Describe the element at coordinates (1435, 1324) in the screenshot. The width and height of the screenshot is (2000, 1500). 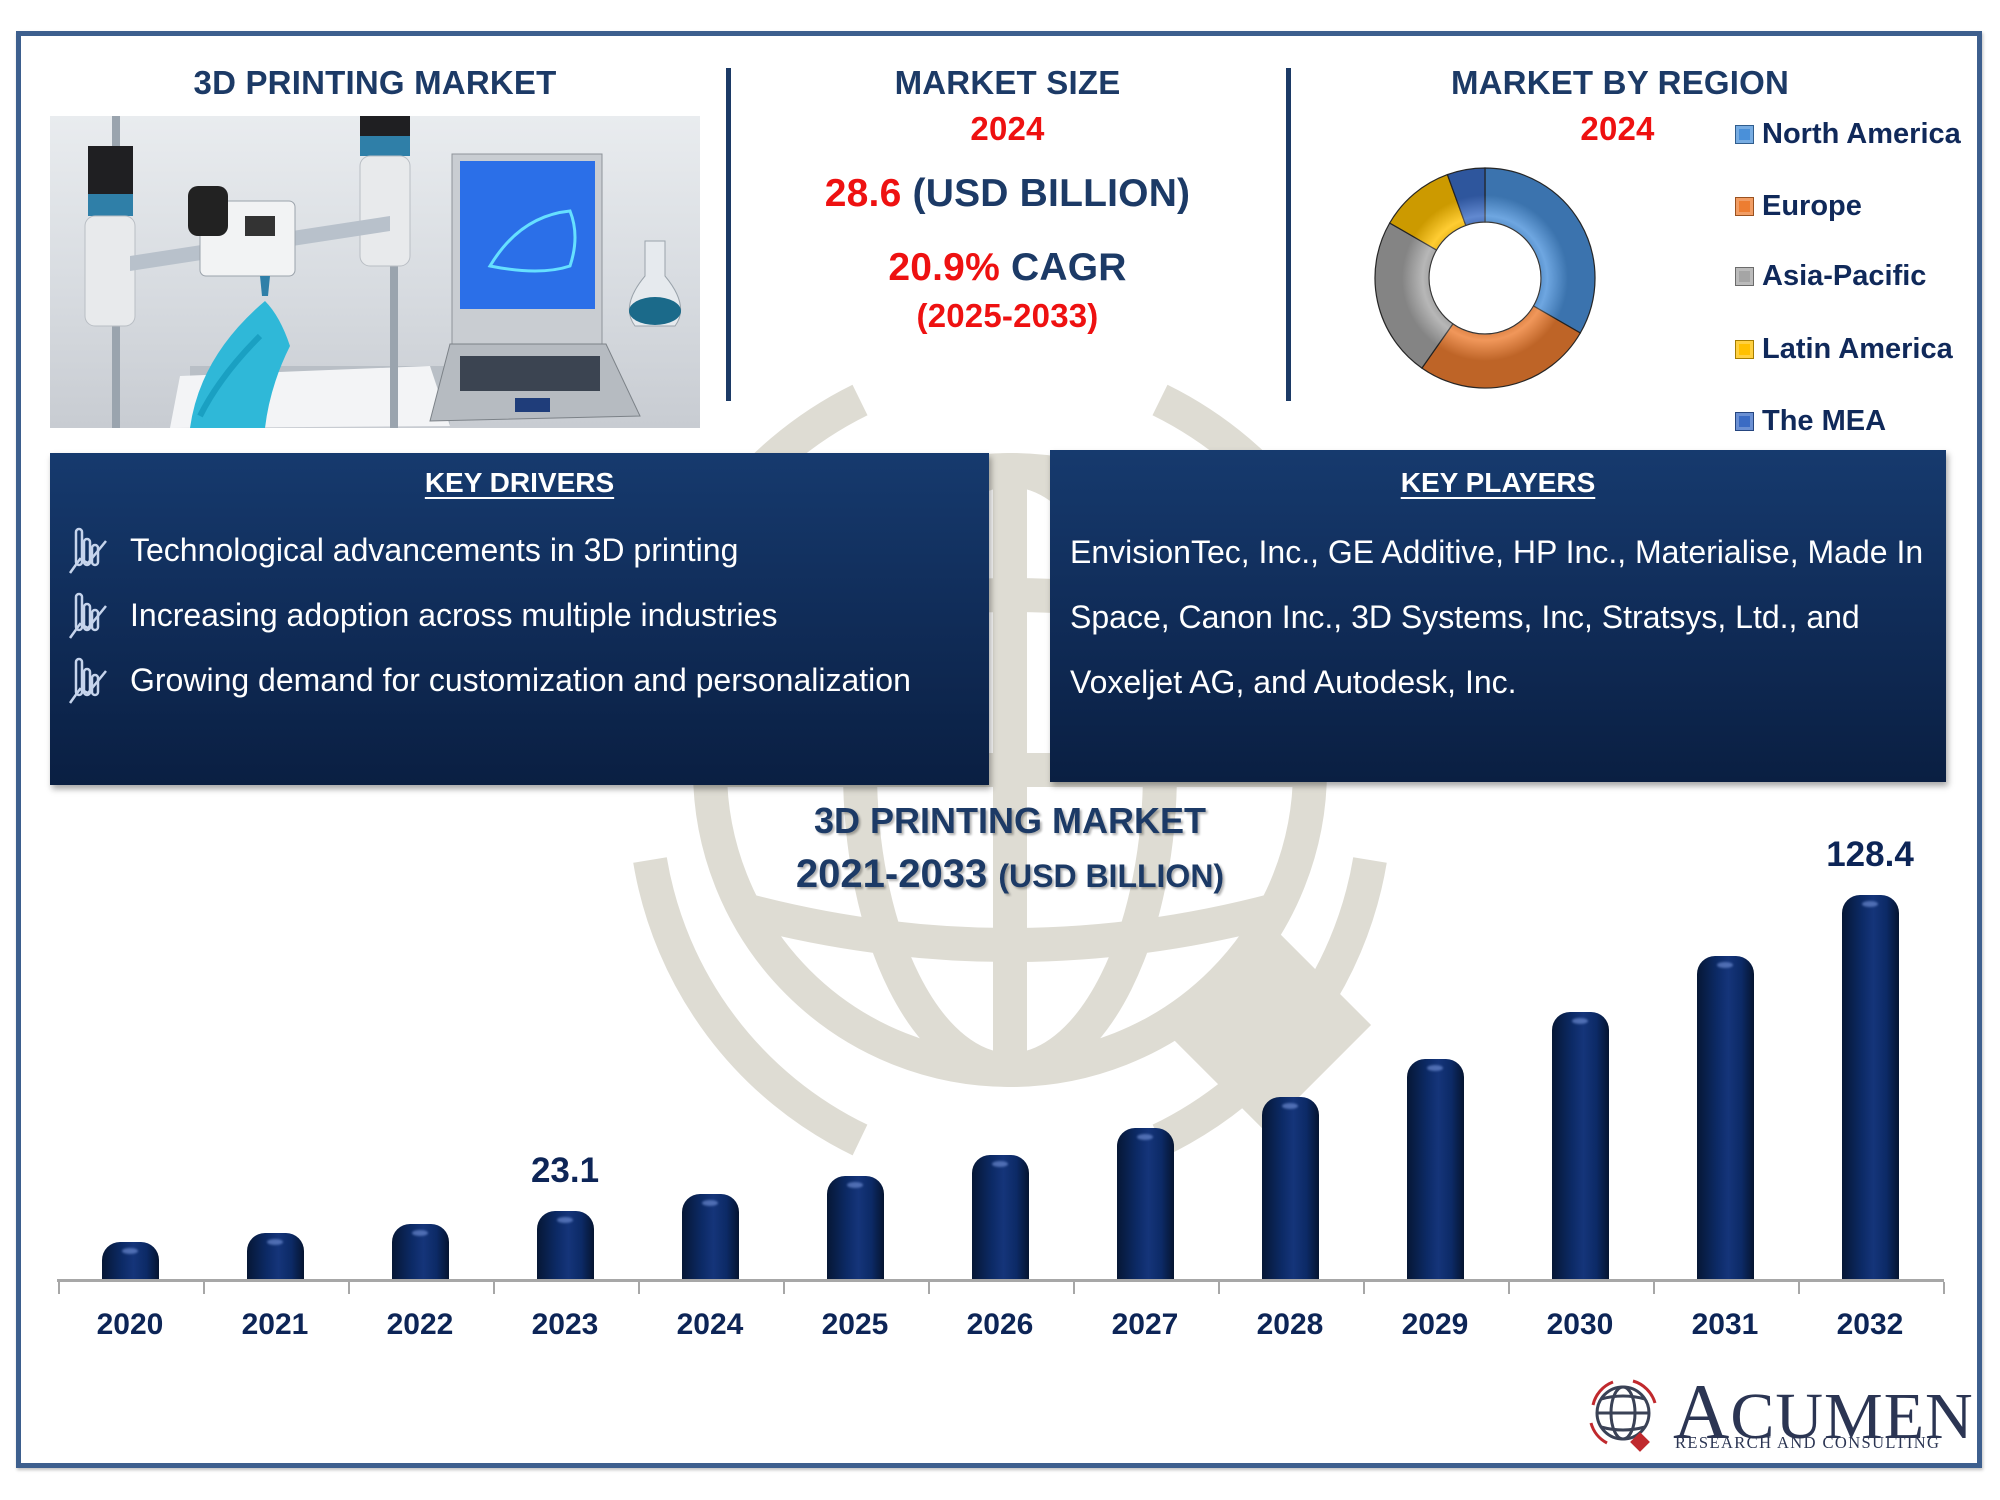
I see `x-tick-label: 2029` at that location.